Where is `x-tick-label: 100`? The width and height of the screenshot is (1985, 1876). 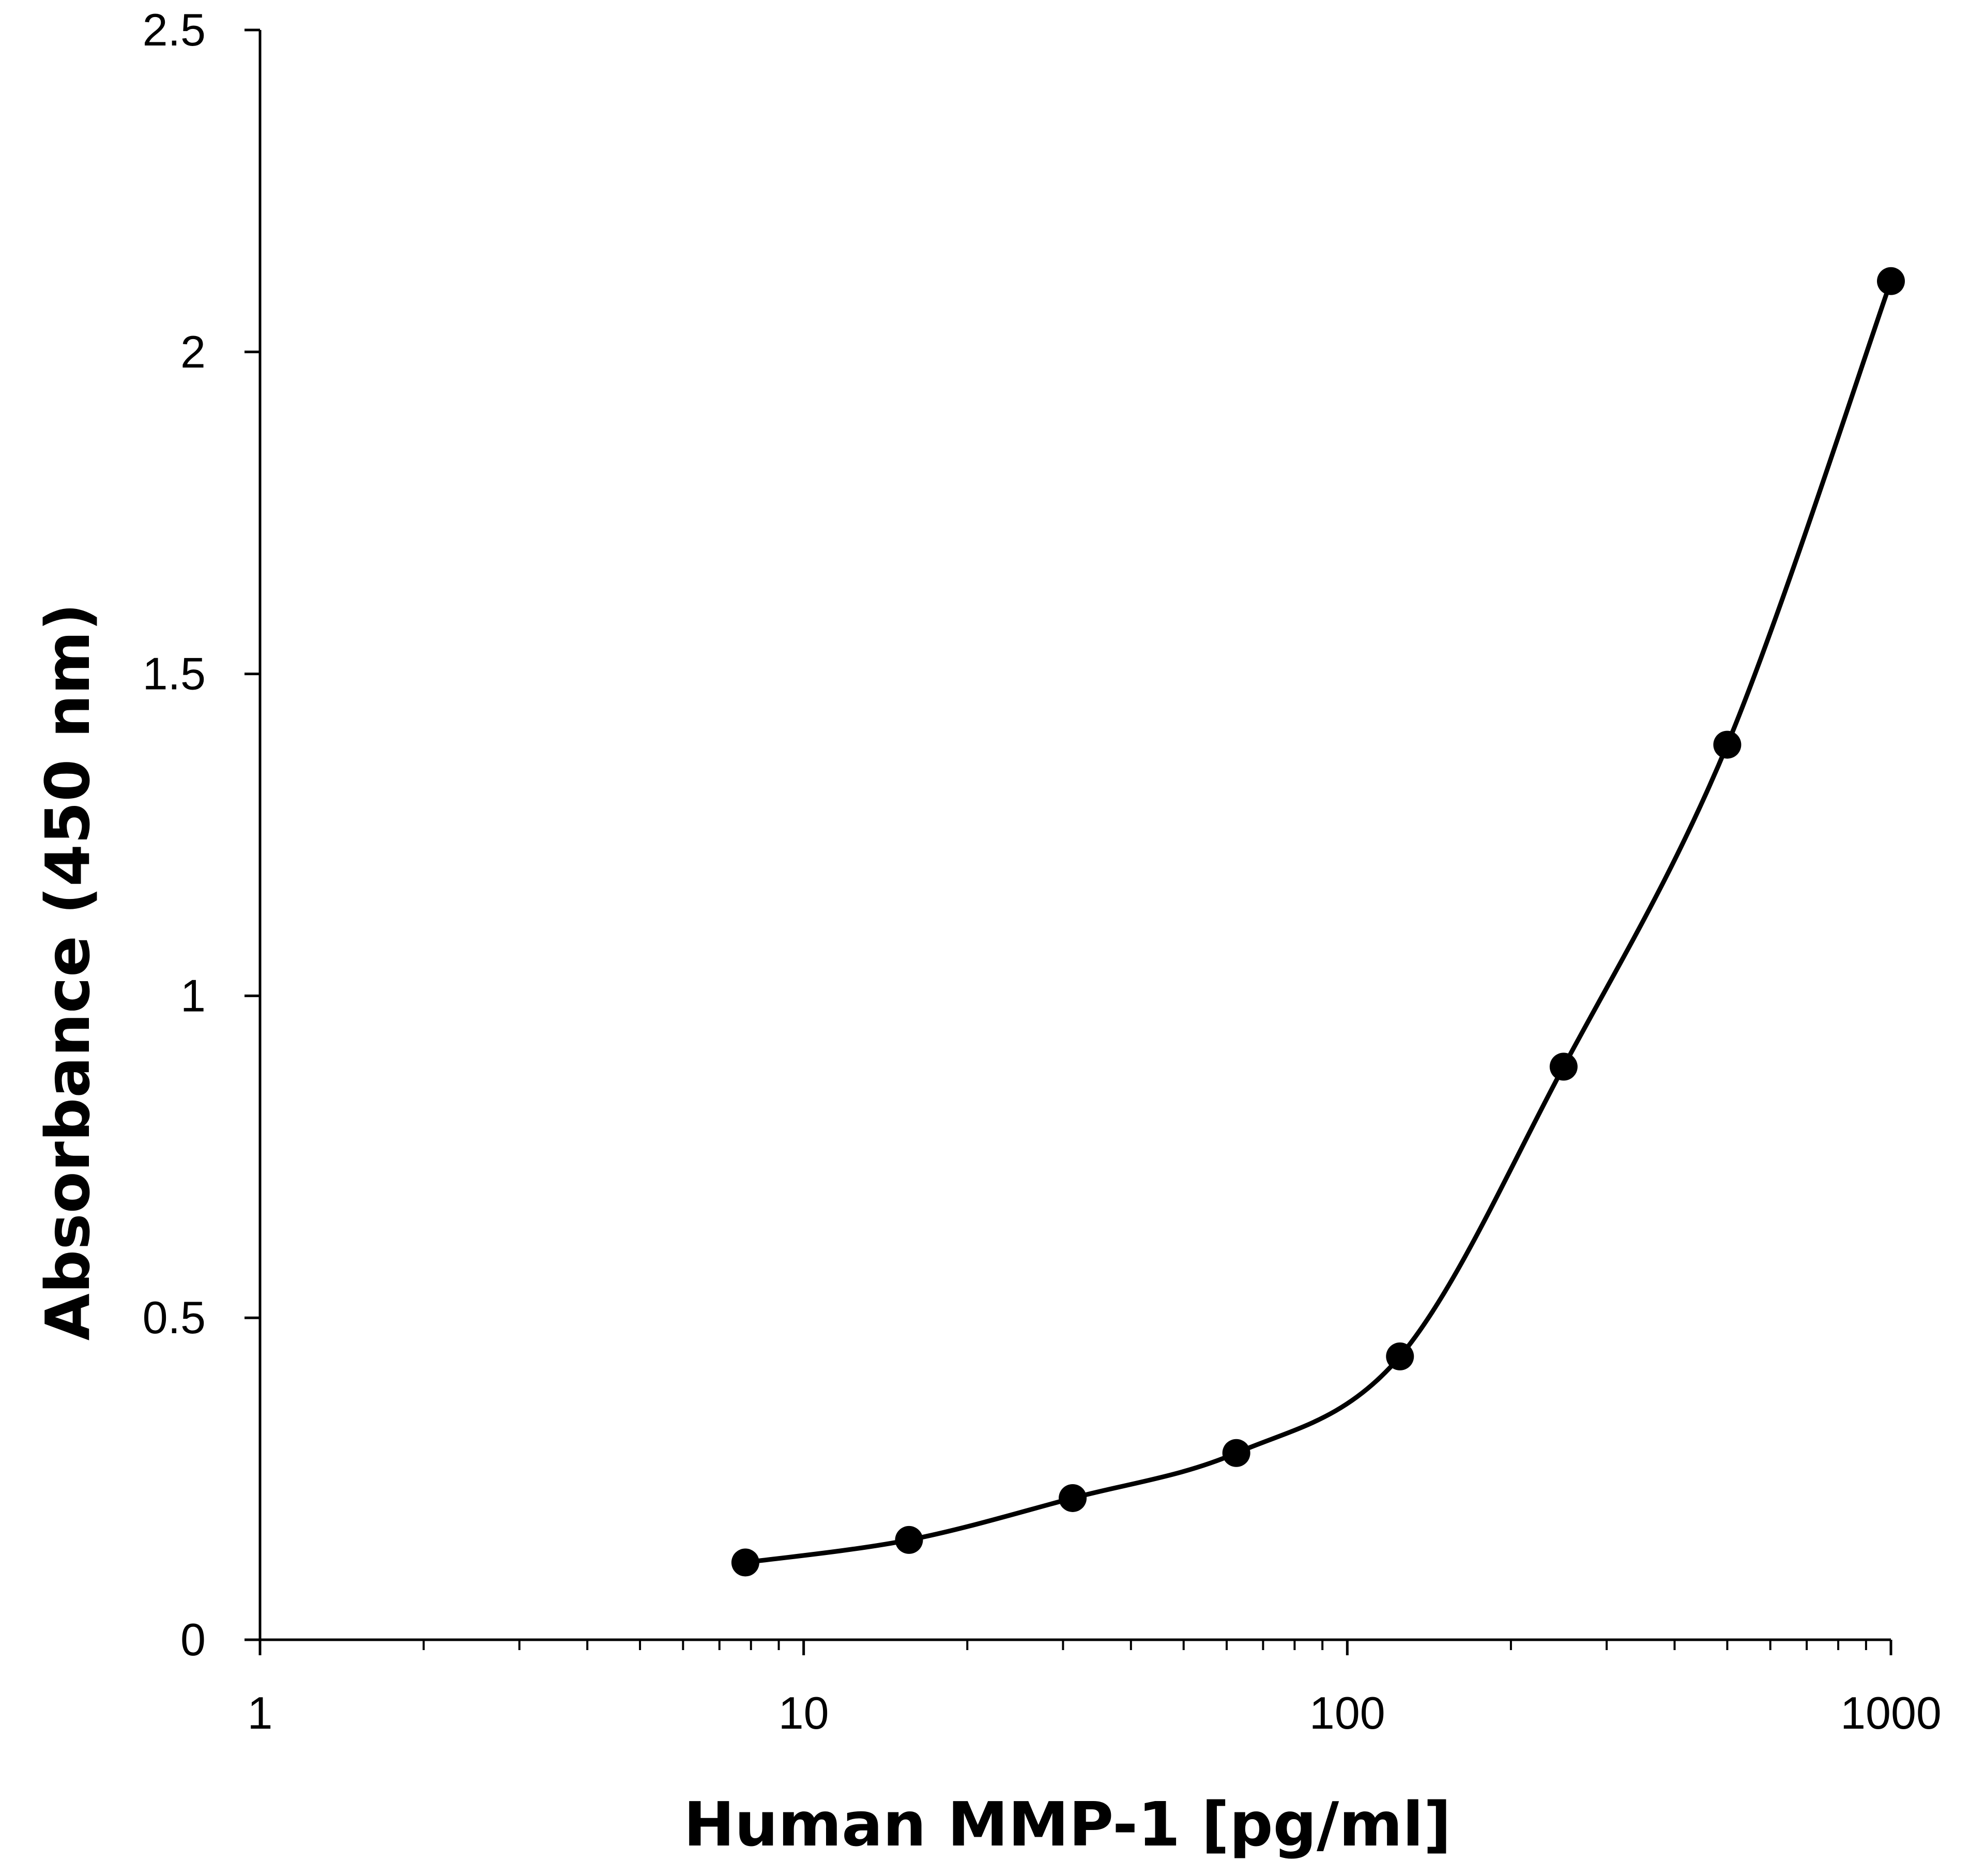
x-tick-label: 100 is located at coordinates (1347, 1712).